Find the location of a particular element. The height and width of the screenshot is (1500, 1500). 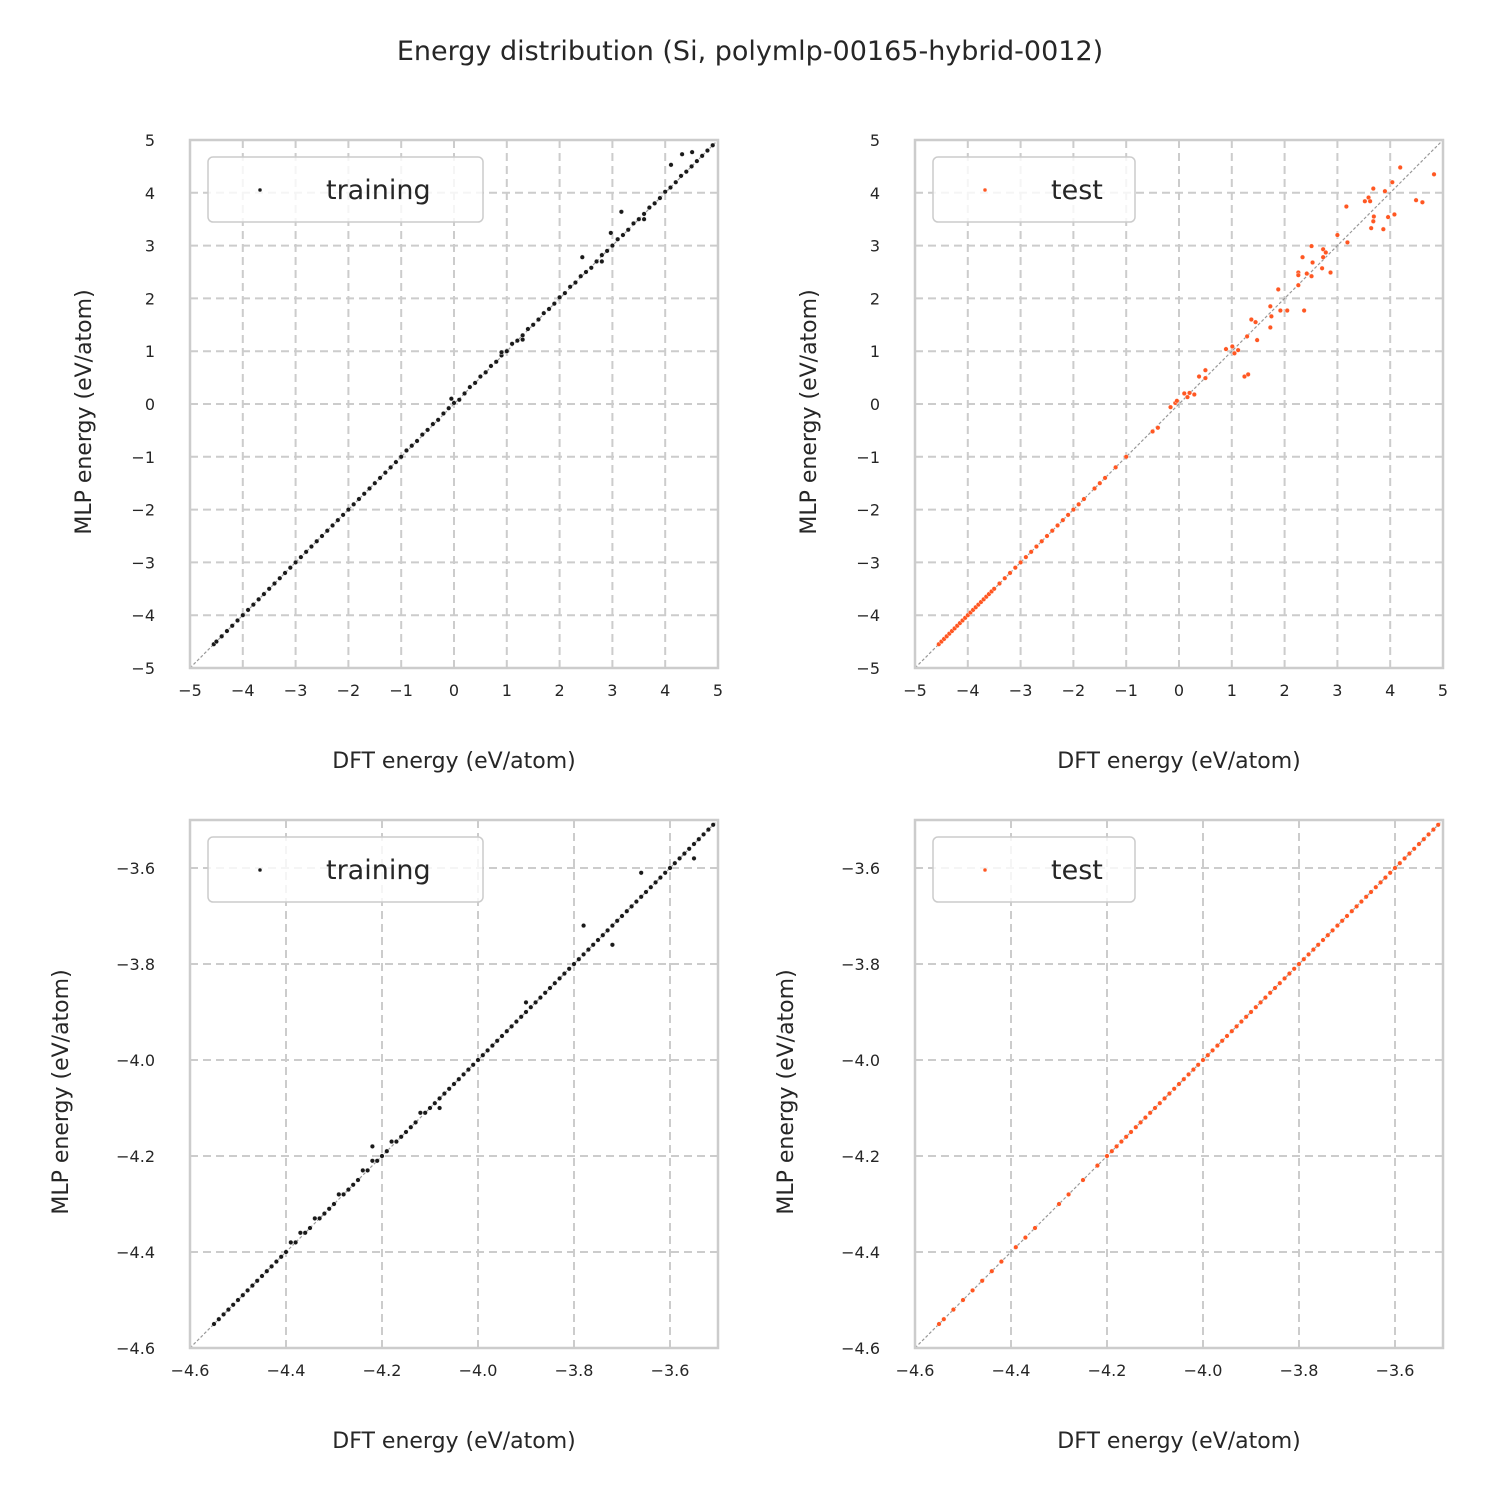

y-tick-label: −5 is located at coordinates (868, 668).